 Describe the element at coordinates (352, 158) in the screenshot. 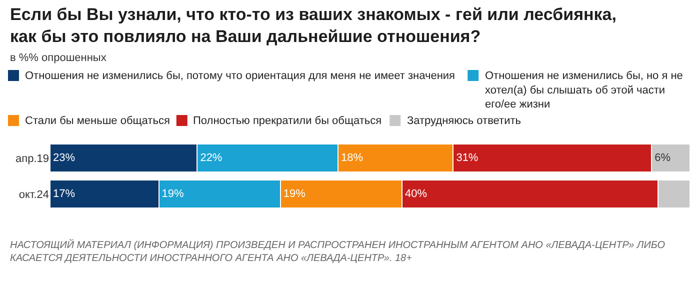

I see `data-label: 18%` at that location.